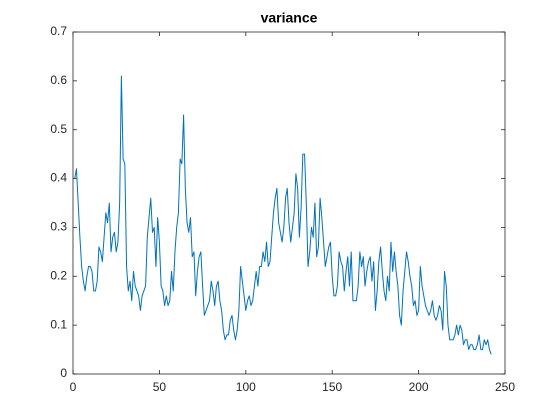 Image resolution: width=560 pixels, height=420 pixels. Describe the element at coordinates (63, 373) in the screenshot. I see `y-tick-label: 0` at that location.